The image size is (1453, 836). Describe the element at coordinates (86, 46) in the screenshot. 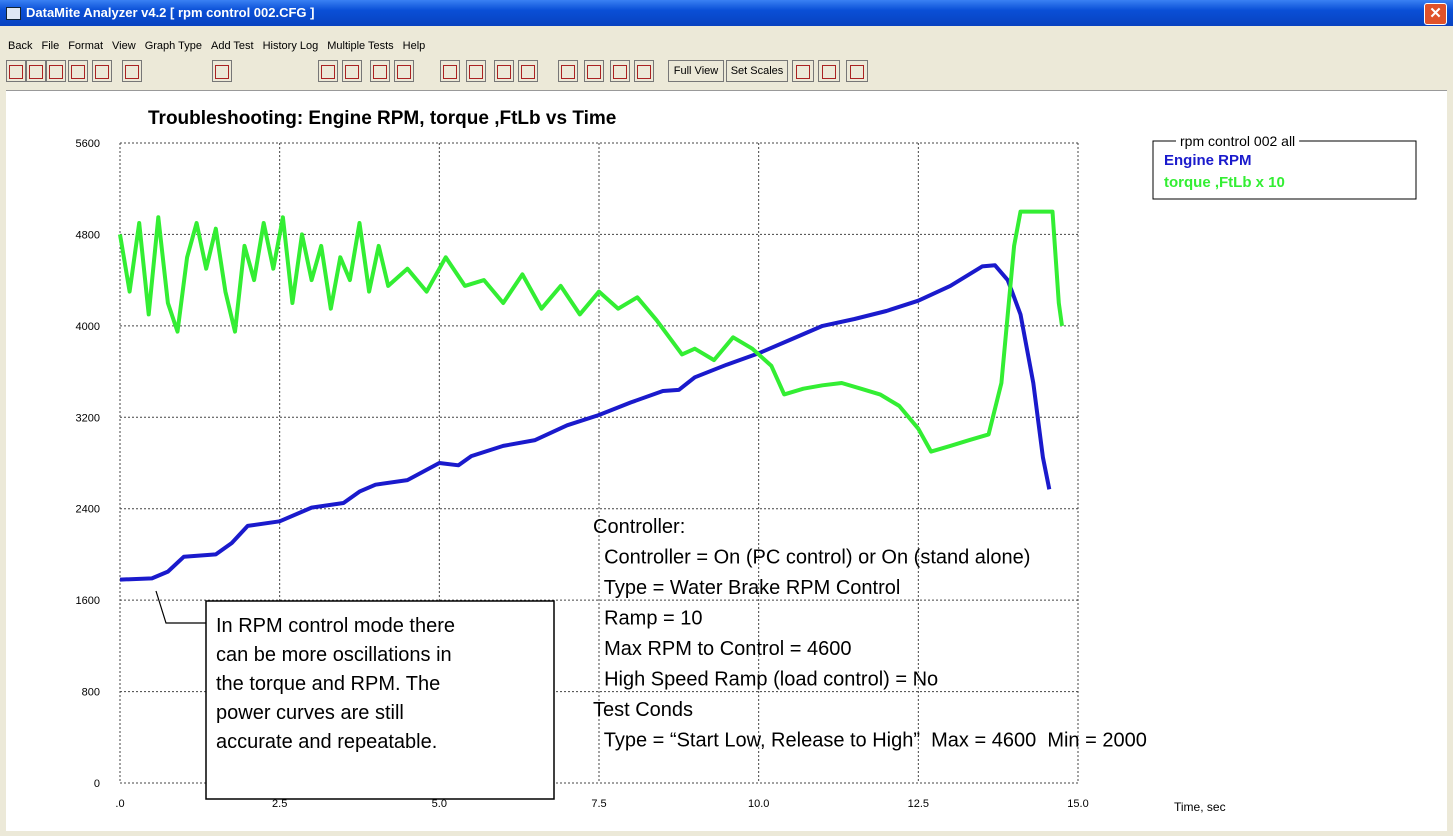

I see `menu-item: Format` at that location.